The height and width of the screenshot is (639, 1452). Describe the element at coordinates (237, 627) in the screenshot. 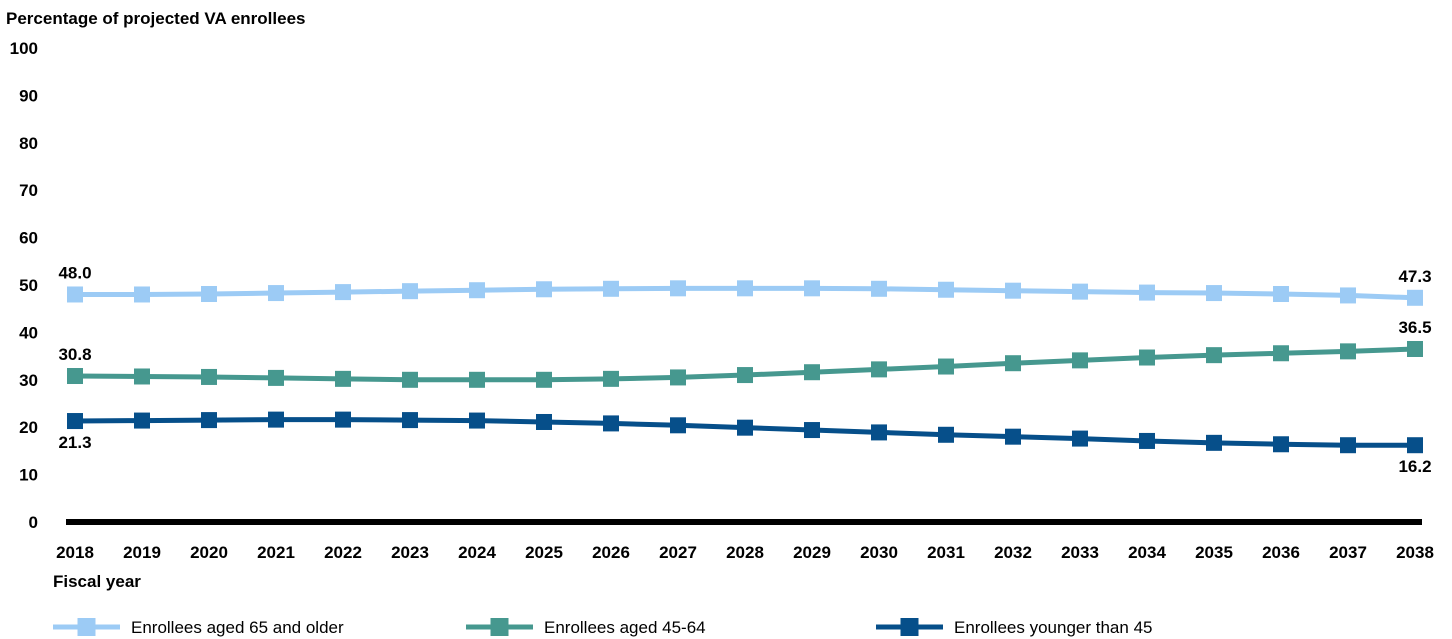

I see `legend-label: Enrollees aged 65 and older` at that location.